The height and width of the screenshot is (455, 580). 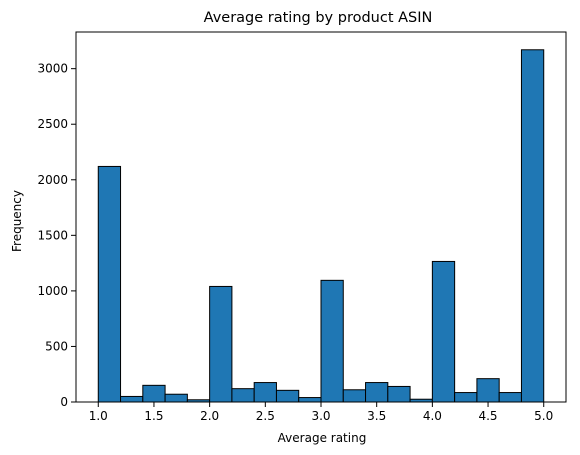 What do you see at coordinates (487, 416) in the screenshot?
I see `x-tick-label: 4.5` at bounding box center [487, 416].